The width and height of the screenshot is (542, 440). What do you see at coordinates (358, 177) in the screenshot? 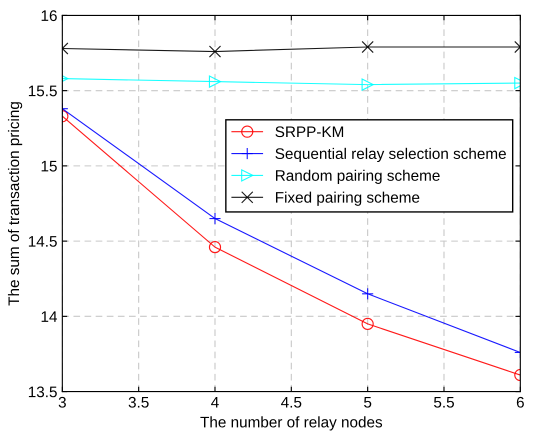
I see `legend-label: Random pairing scheme` at bounding box center [358, 177].